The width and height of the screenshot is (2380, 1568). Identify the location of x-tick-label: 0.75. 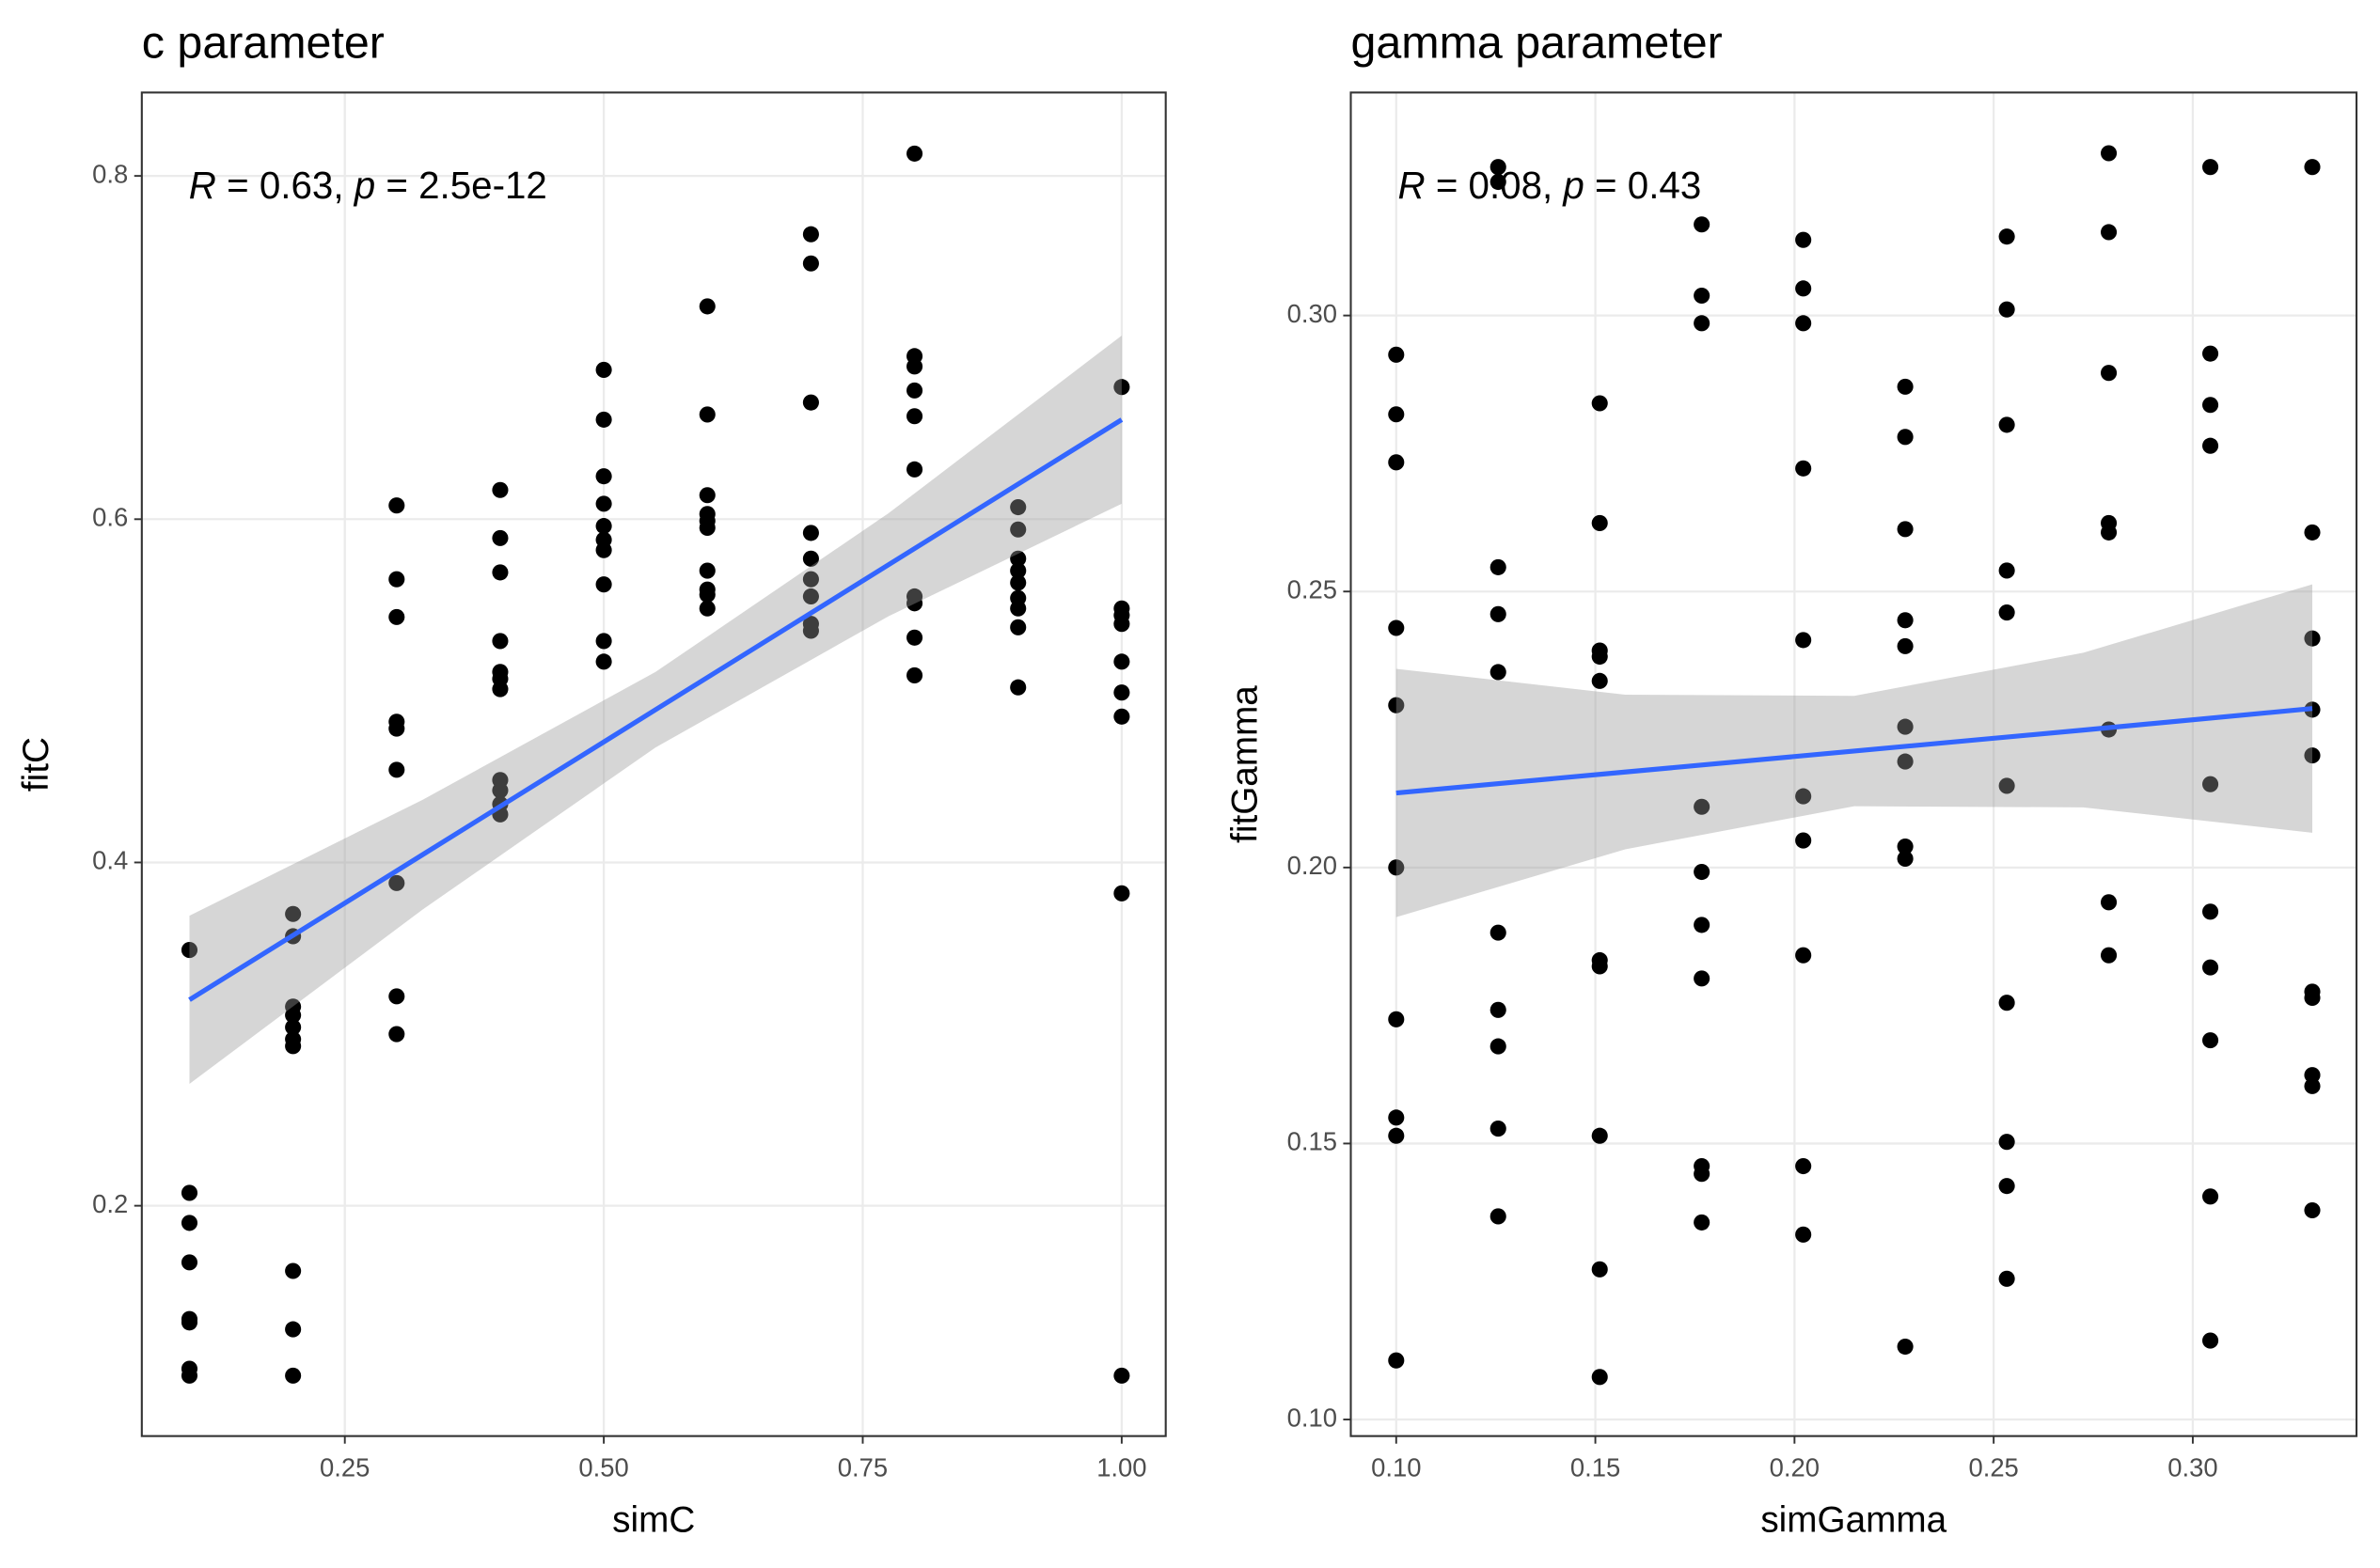
(863, 1467).